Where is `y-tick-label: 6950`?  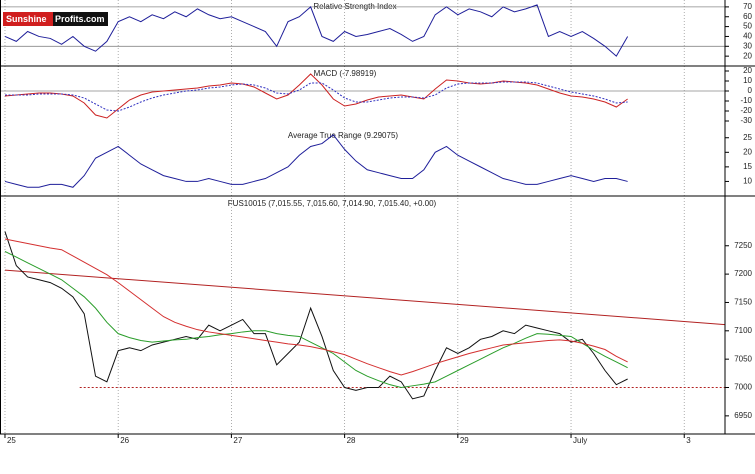 y-tick-label: 6950 is located at coordinates (743, 415).